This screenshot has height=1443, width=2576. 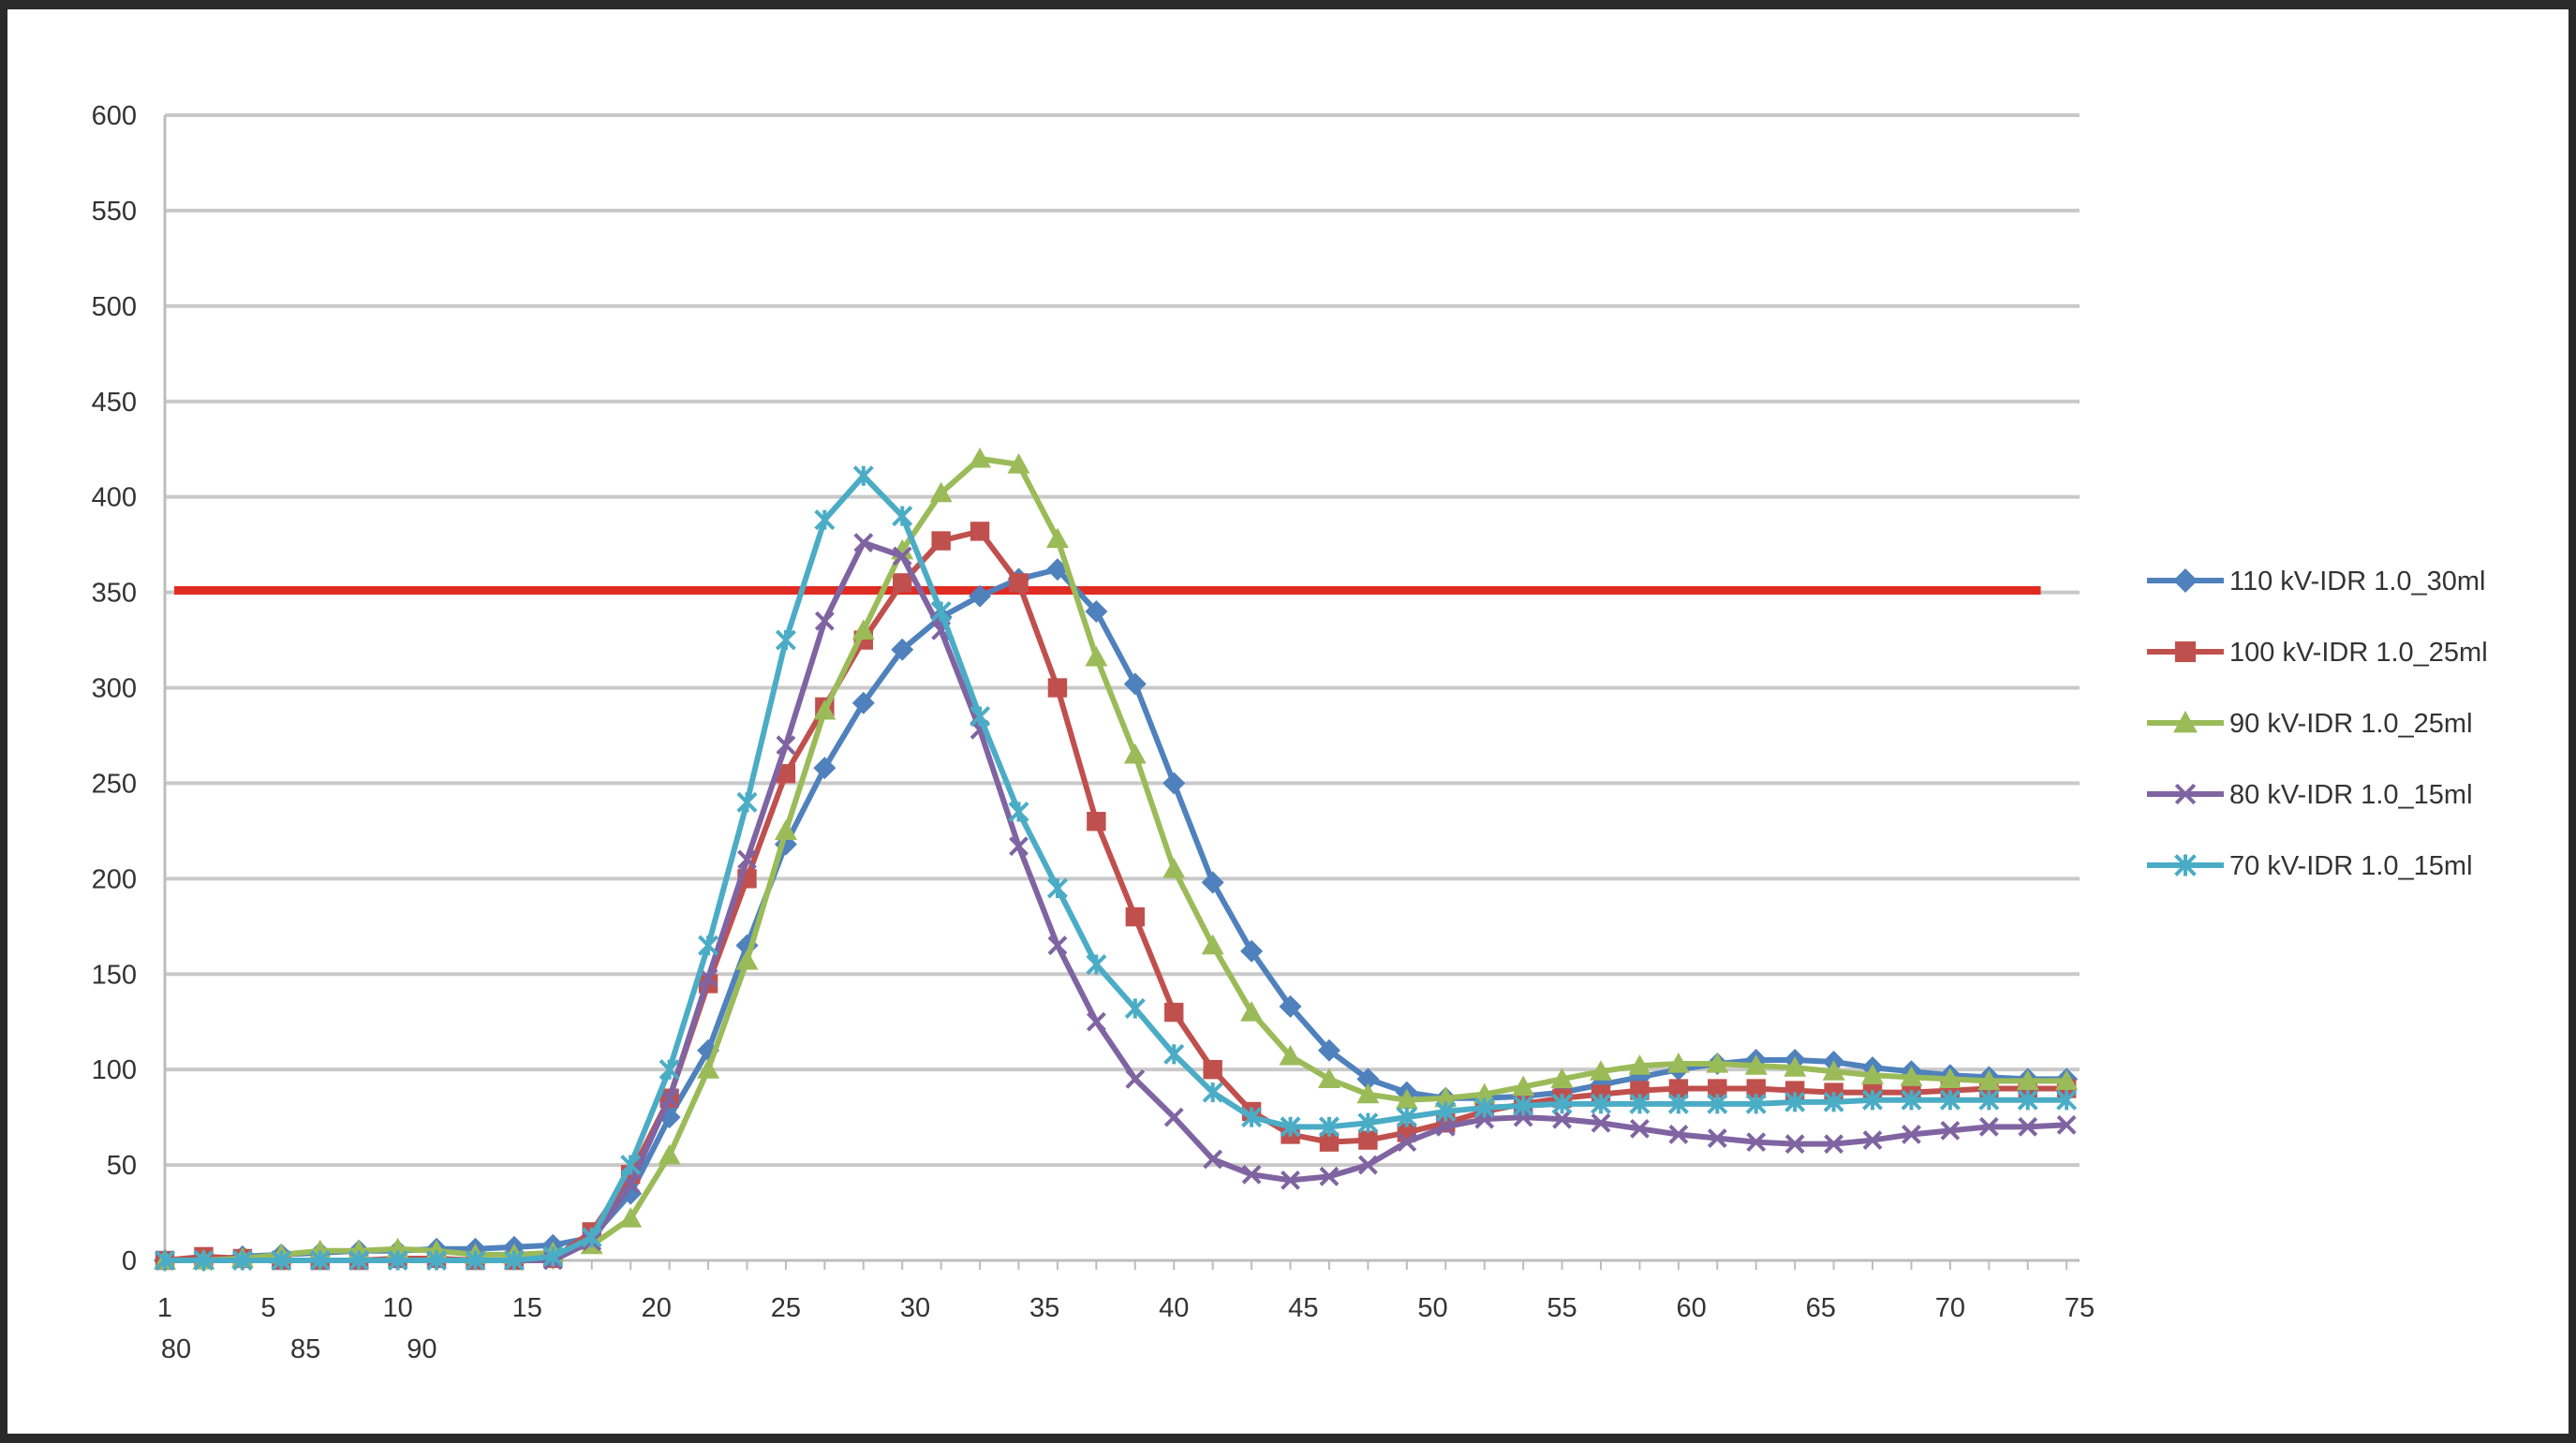 I want to click on x-secondary-tick-label: 90, so click(x=422, y=1349).